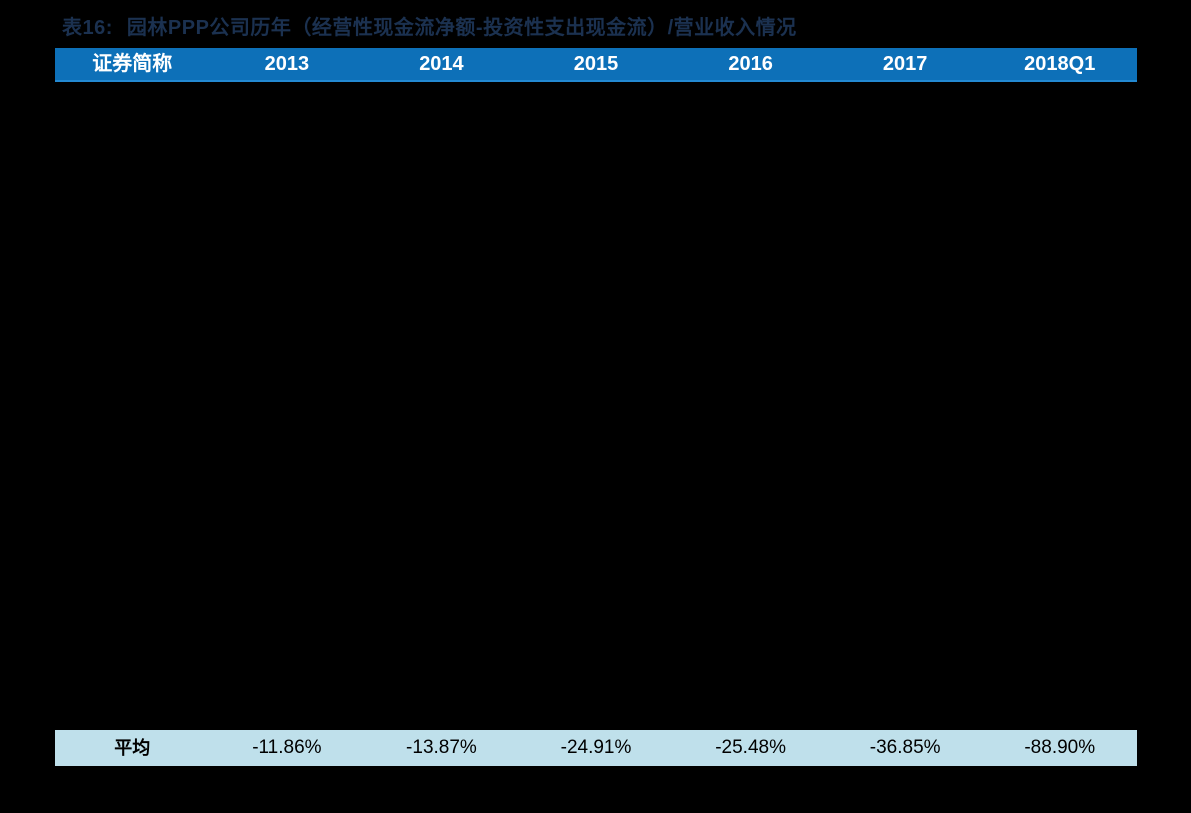  What do you see at coordinates (750, 747) in the screenshot?
I see `summary-value-2016: -25.48%` at bounding box center [750, 747].